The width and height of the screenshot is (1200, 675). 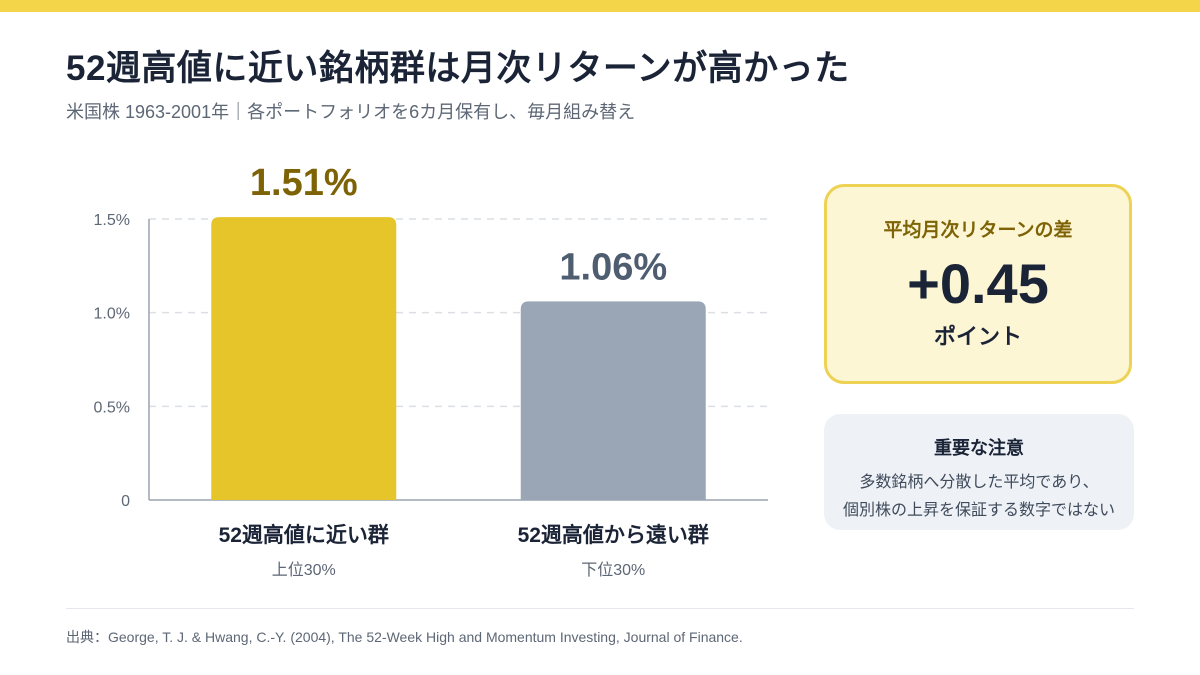 I want to click on x-category-sublabel: 下位30%, so click(x=613, y=570).